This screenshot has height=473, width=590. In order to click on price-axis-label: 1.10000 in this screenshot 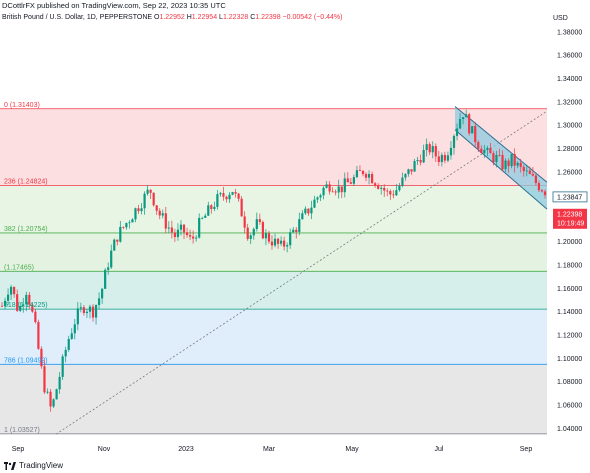, I will do `click(569, 359)`.